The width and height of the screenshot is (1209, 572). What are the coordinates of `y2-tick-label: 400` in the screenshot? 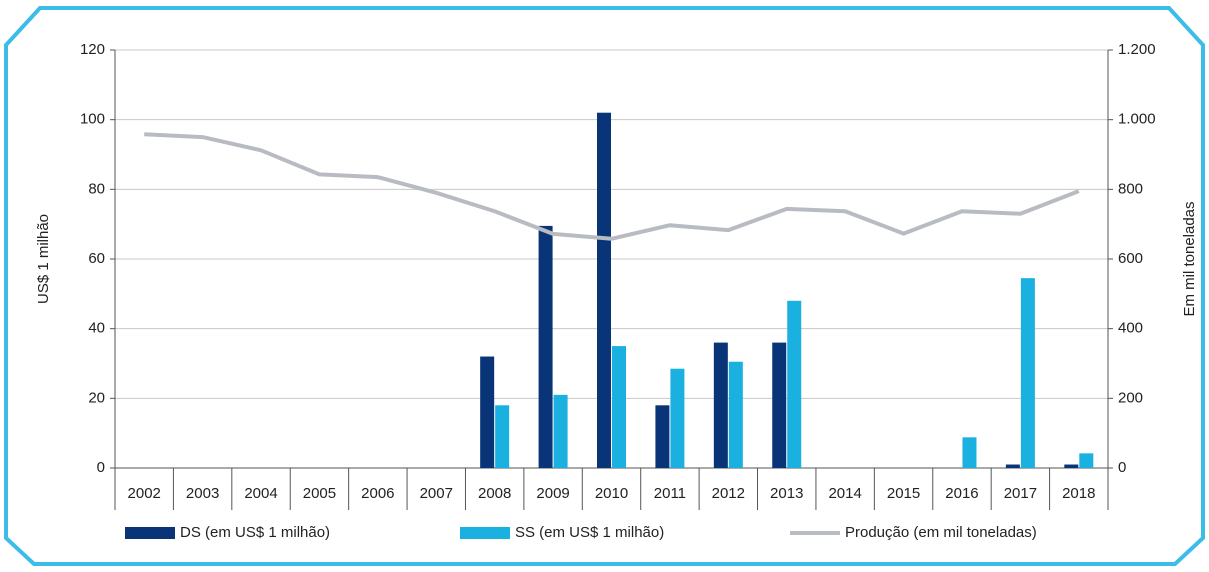 It's located at (1130, 328).